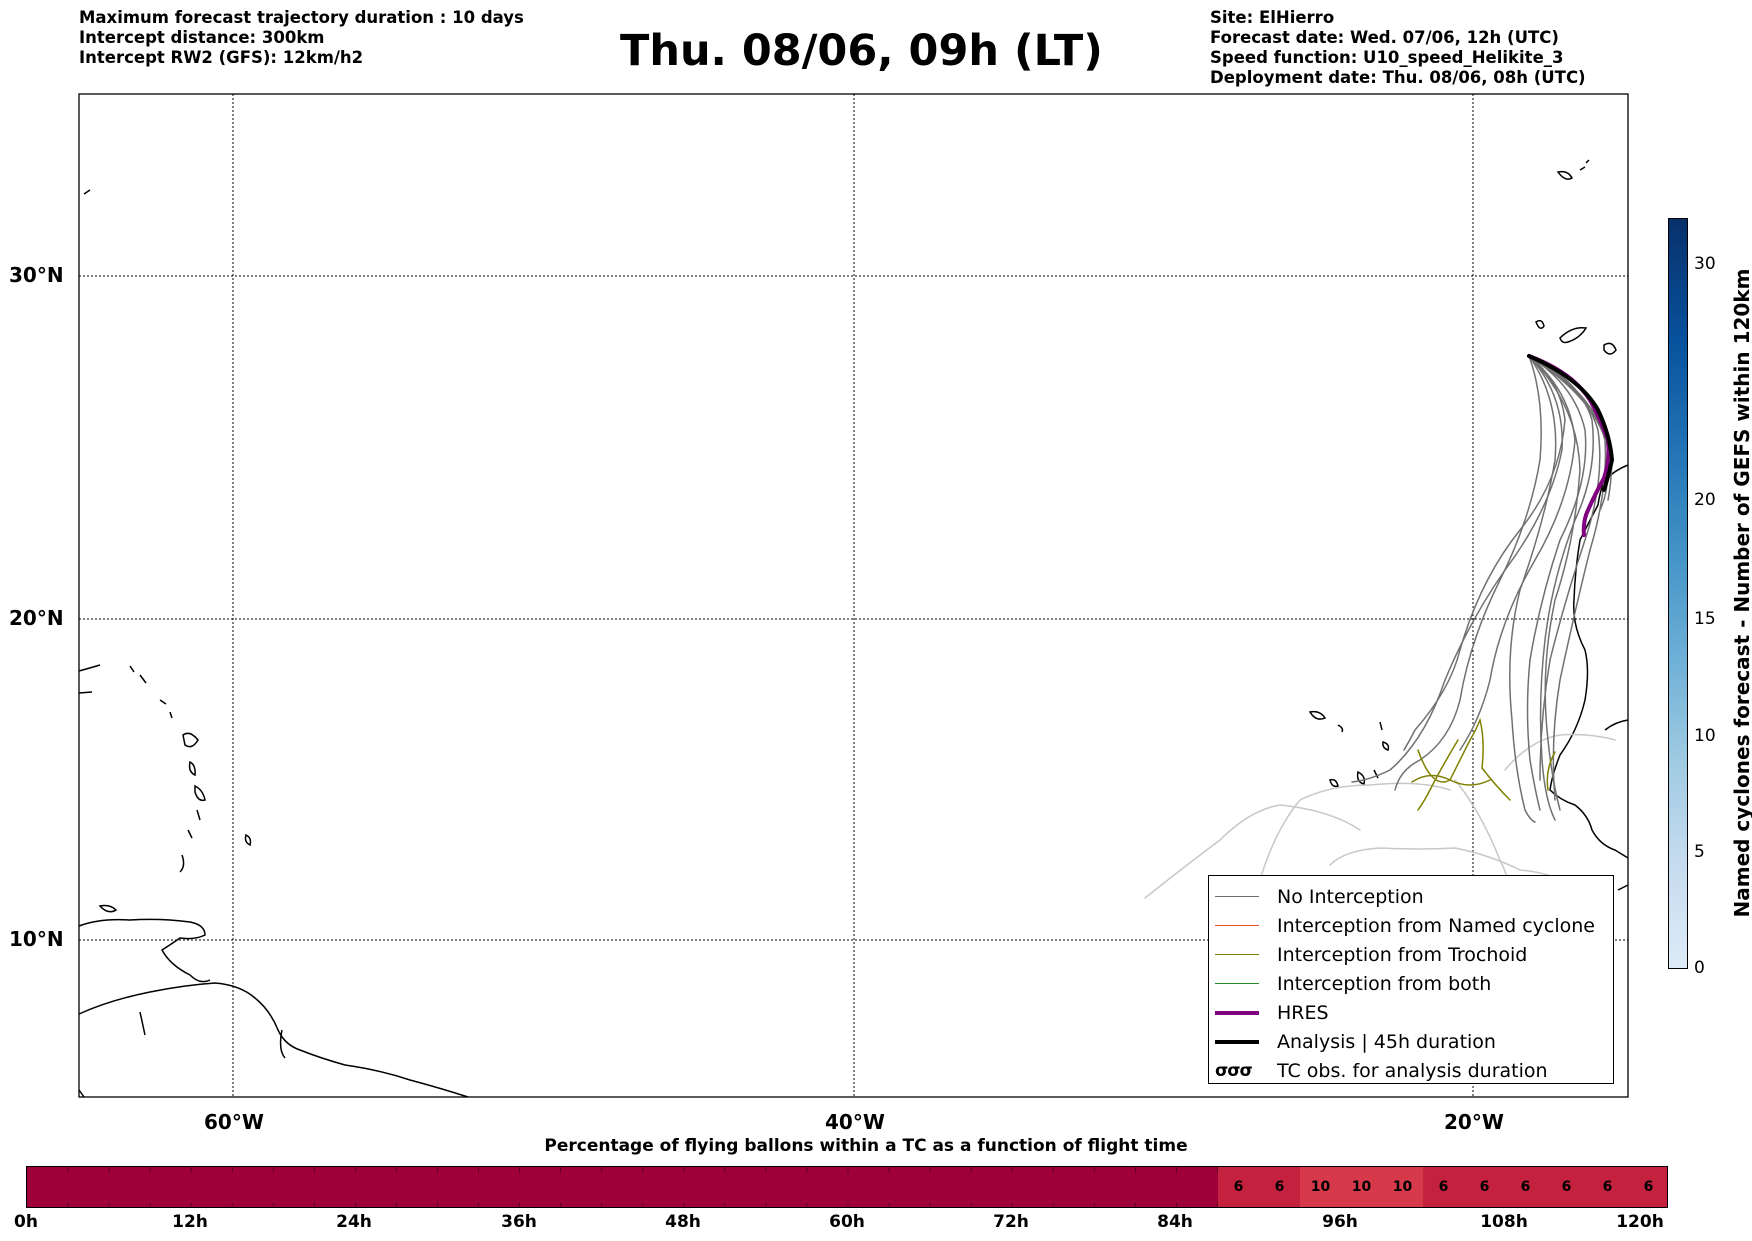 This screenshot has height=1241, width=1752. Describe the element at coordinates (1414, 954) in the screenshot. I see `legend-item-trochoid: Interception from Trochoid` at that location.